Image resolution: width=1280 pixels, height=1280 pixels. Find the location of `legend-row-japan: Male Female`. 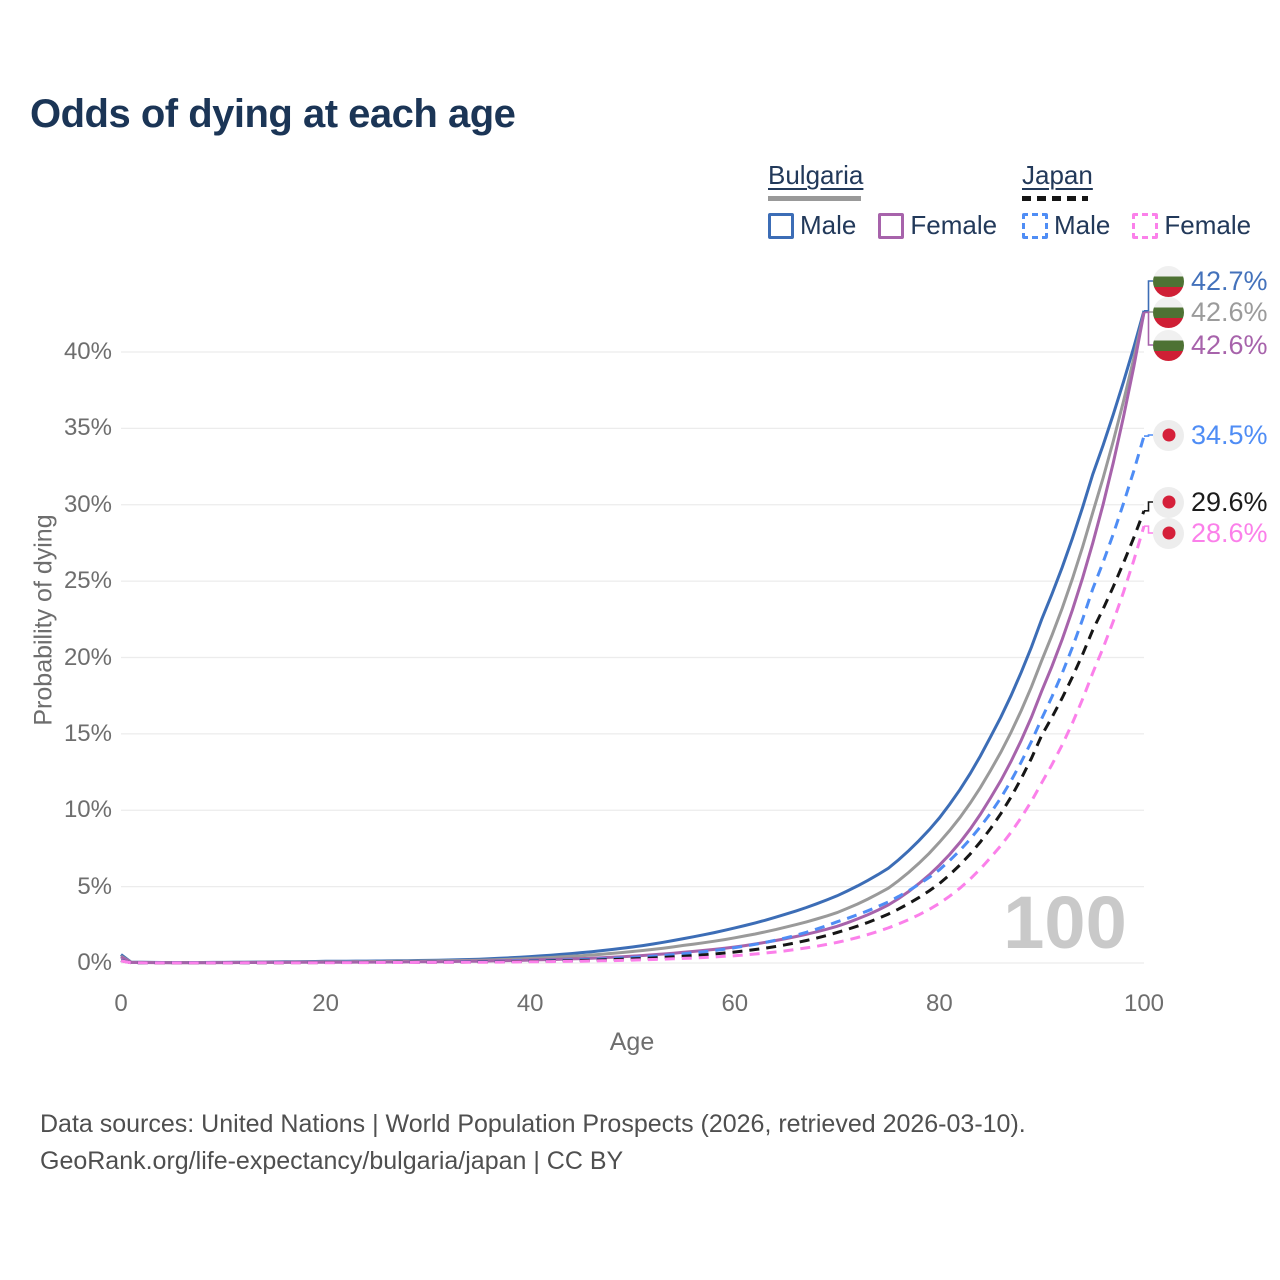

legend-row-japan: Male Female is located at coordinates (1147, 225).